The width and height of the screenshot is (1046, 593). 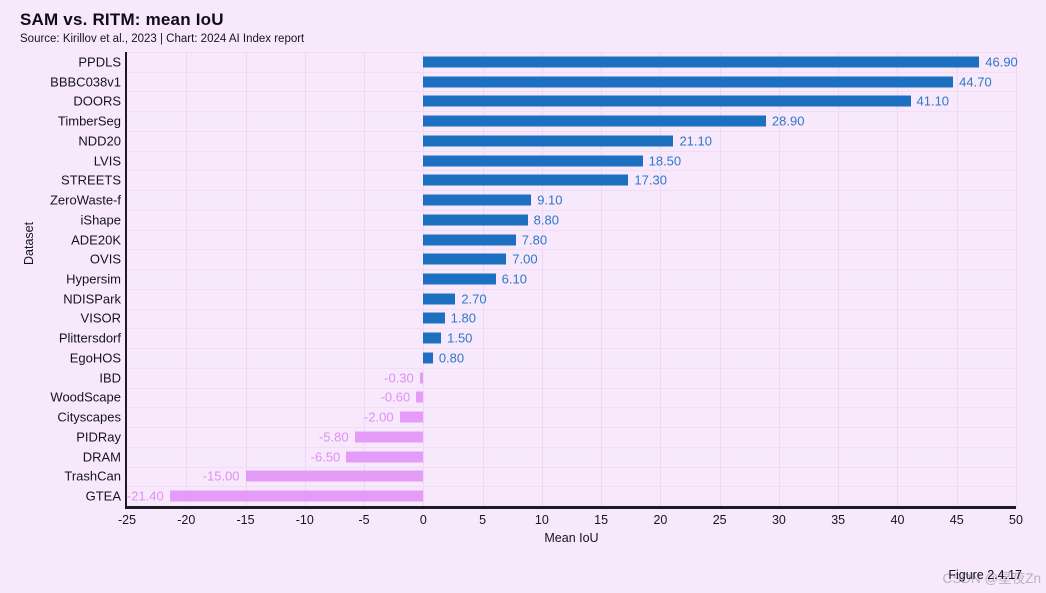 What do you see at coordinates (460, 338) in the screenshot?
I see `value-label: 1.50` at bounding box center [460, 338].